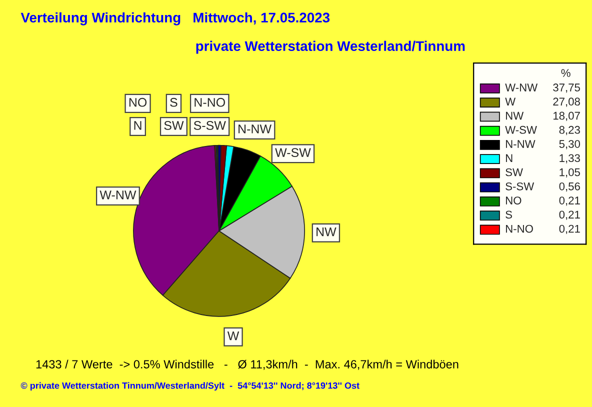 This screenshot has height=407, width=592. What do you see at coordinates (293, 152) in the screenshot?
I see `slice-label: W-SW` at bounding box center [293, 152].